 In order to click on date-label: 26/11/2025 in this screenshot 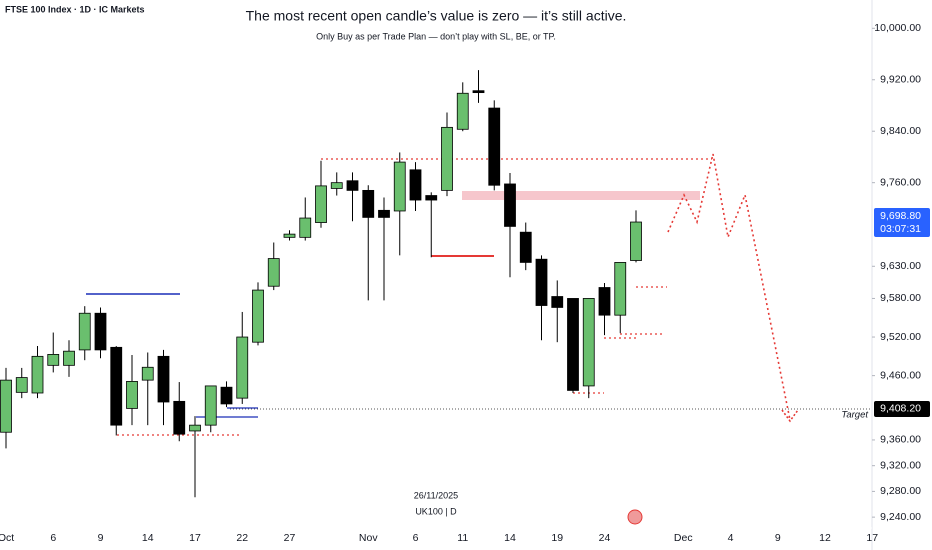, I will do `click(436, 495)`.